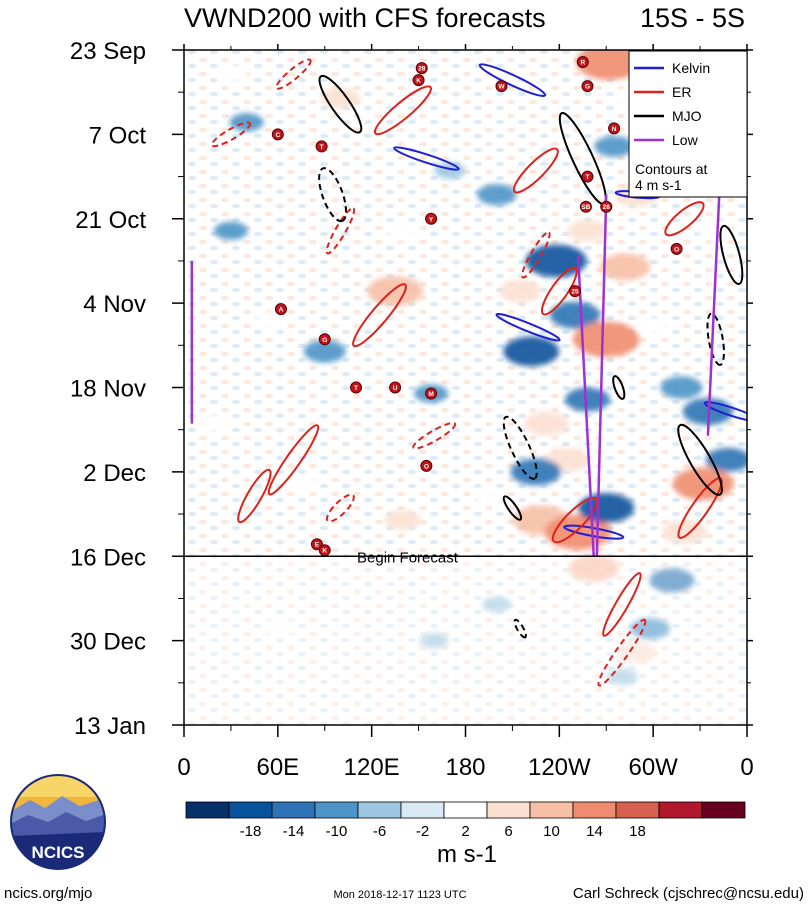 The image size is (809, 907). I want to click on colorbar-label: -10, so click(337, 831).